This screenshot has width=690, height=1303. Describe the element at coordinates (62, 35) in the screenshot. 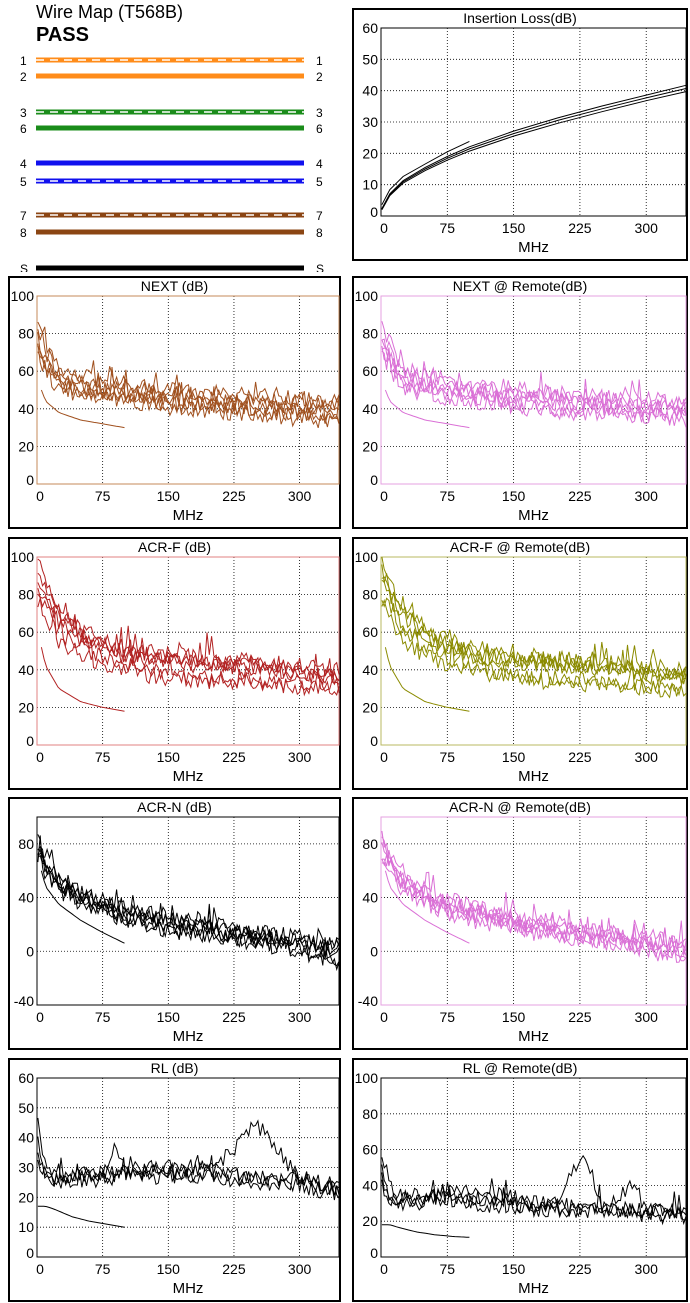

I see `wire-map-status: PASS` at that location.